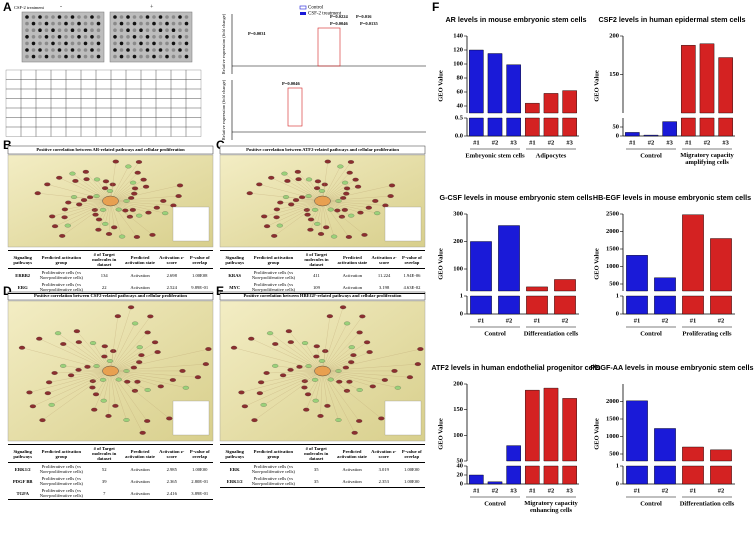 Image resolution: width=754 pixels, height=533 pixels. Describe the element at coordinates (403, 418) in the screenshot. I see `network-legend` at that location.